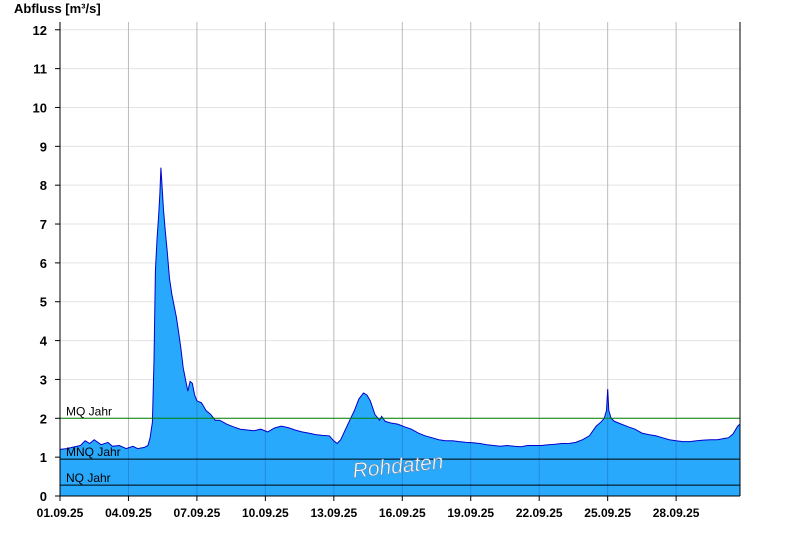 The height and width of the screenshot is (550, 800). Describe the element at coordinates (40, 30) in the screenshot. I see `y-tick-label: 12` at that location.